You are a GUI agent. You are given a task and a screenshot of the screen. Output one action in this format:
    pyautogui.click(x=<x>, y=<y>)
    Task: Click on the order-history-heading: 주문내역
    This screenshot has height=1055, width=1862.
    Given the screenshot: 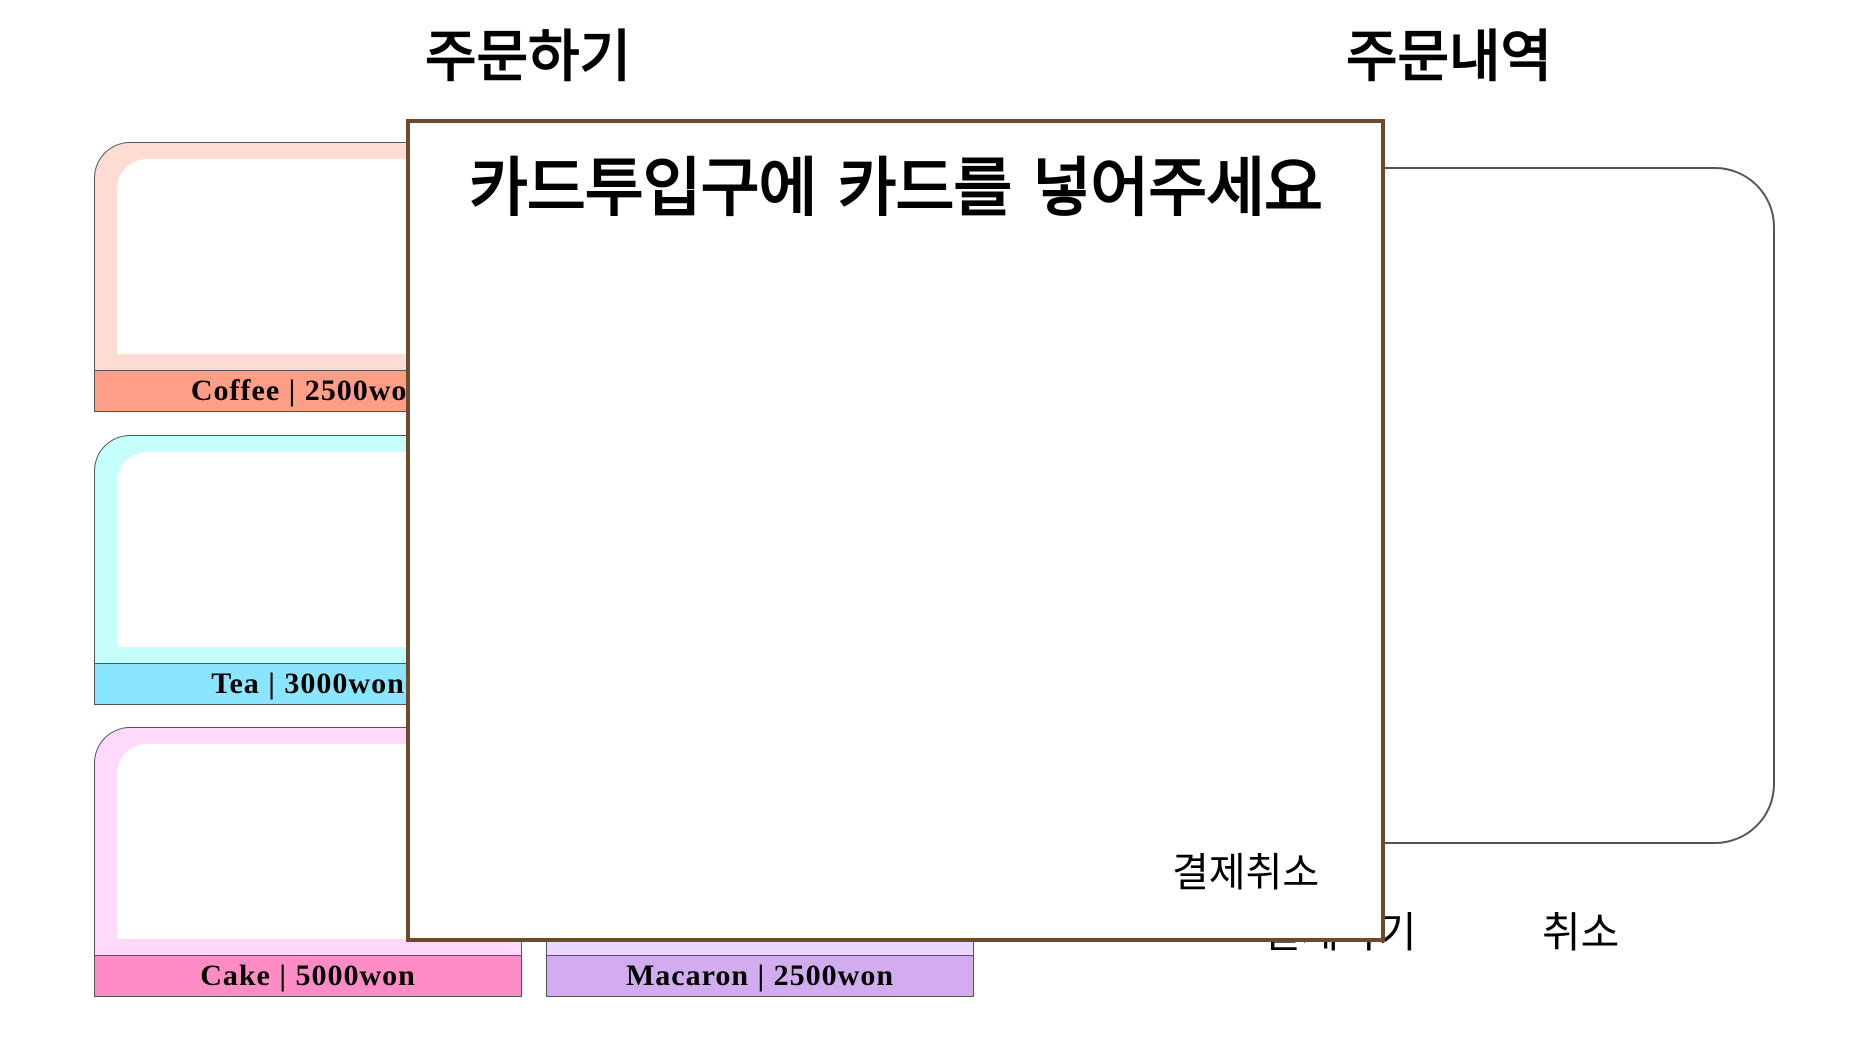 What is the action you would take?
    pyautogui.click(x=1449, y=57)
    